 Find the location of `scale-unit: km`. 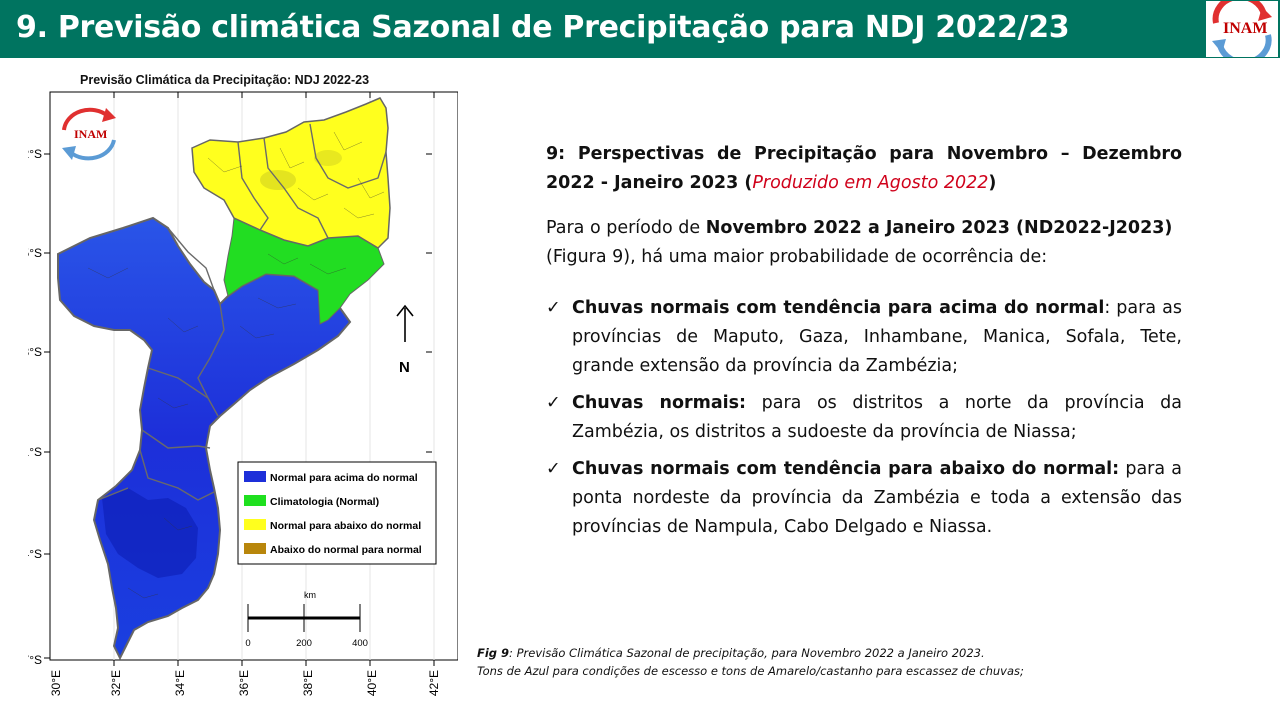

scale-unit: km is located at coordinates (310, 595).